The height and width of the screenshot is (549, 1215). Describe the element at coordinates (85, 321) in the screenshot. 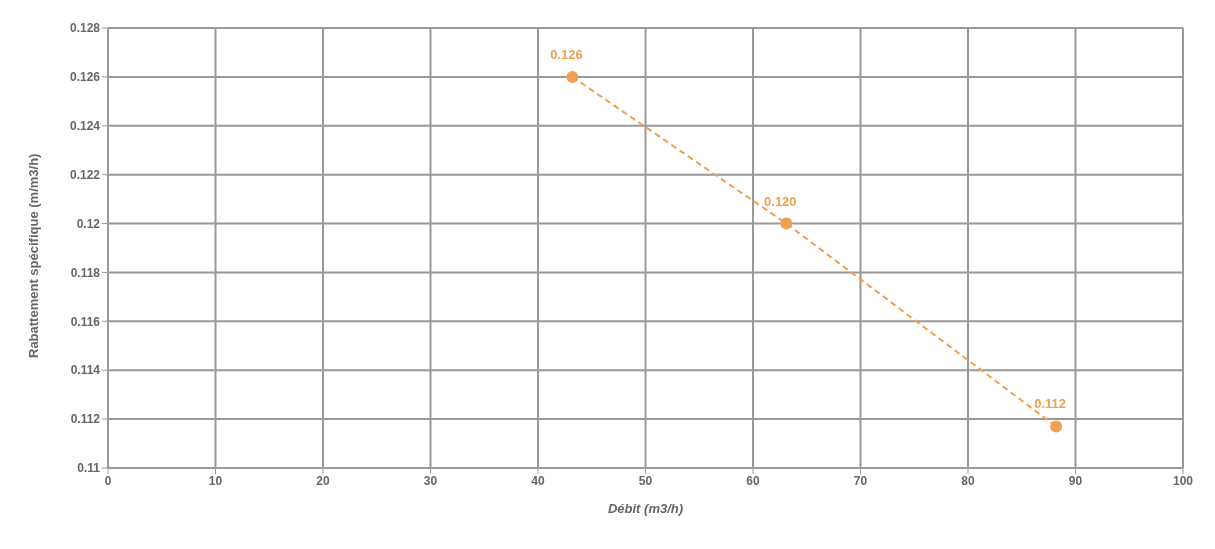

I see `y-tick-label: 0.116` at that location.